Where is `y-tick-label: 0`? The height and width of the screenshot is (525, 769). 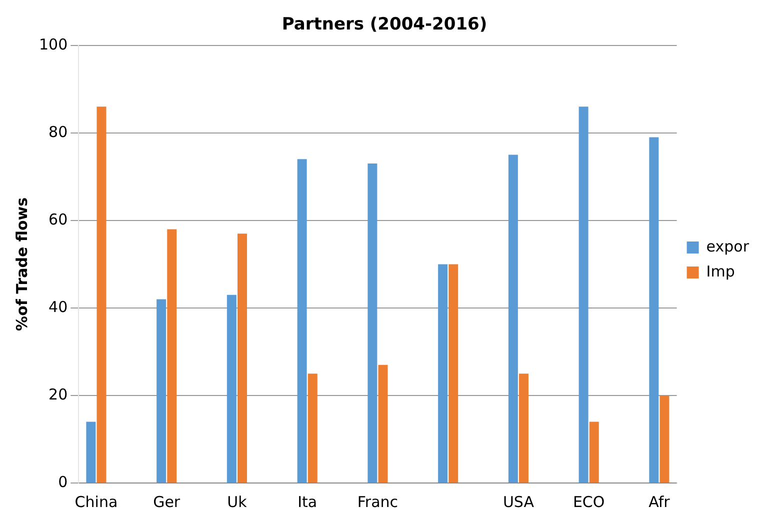 y-tick-label: 0 is located at coordinates (63, 481).